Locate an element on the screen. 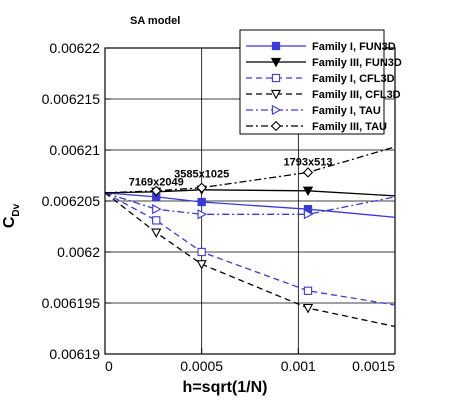 The width and height of the screenshot is (450, 401). series-line is located at coordinates (250, 203).